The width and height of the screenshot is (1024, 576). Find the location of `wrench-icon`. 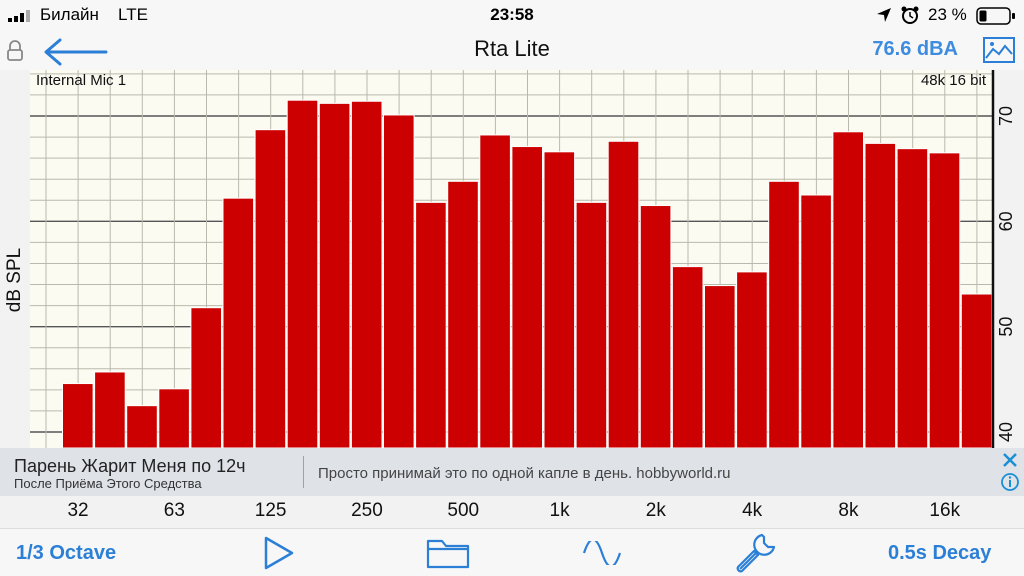

wrench-icon is located at coordinates (756, 552).